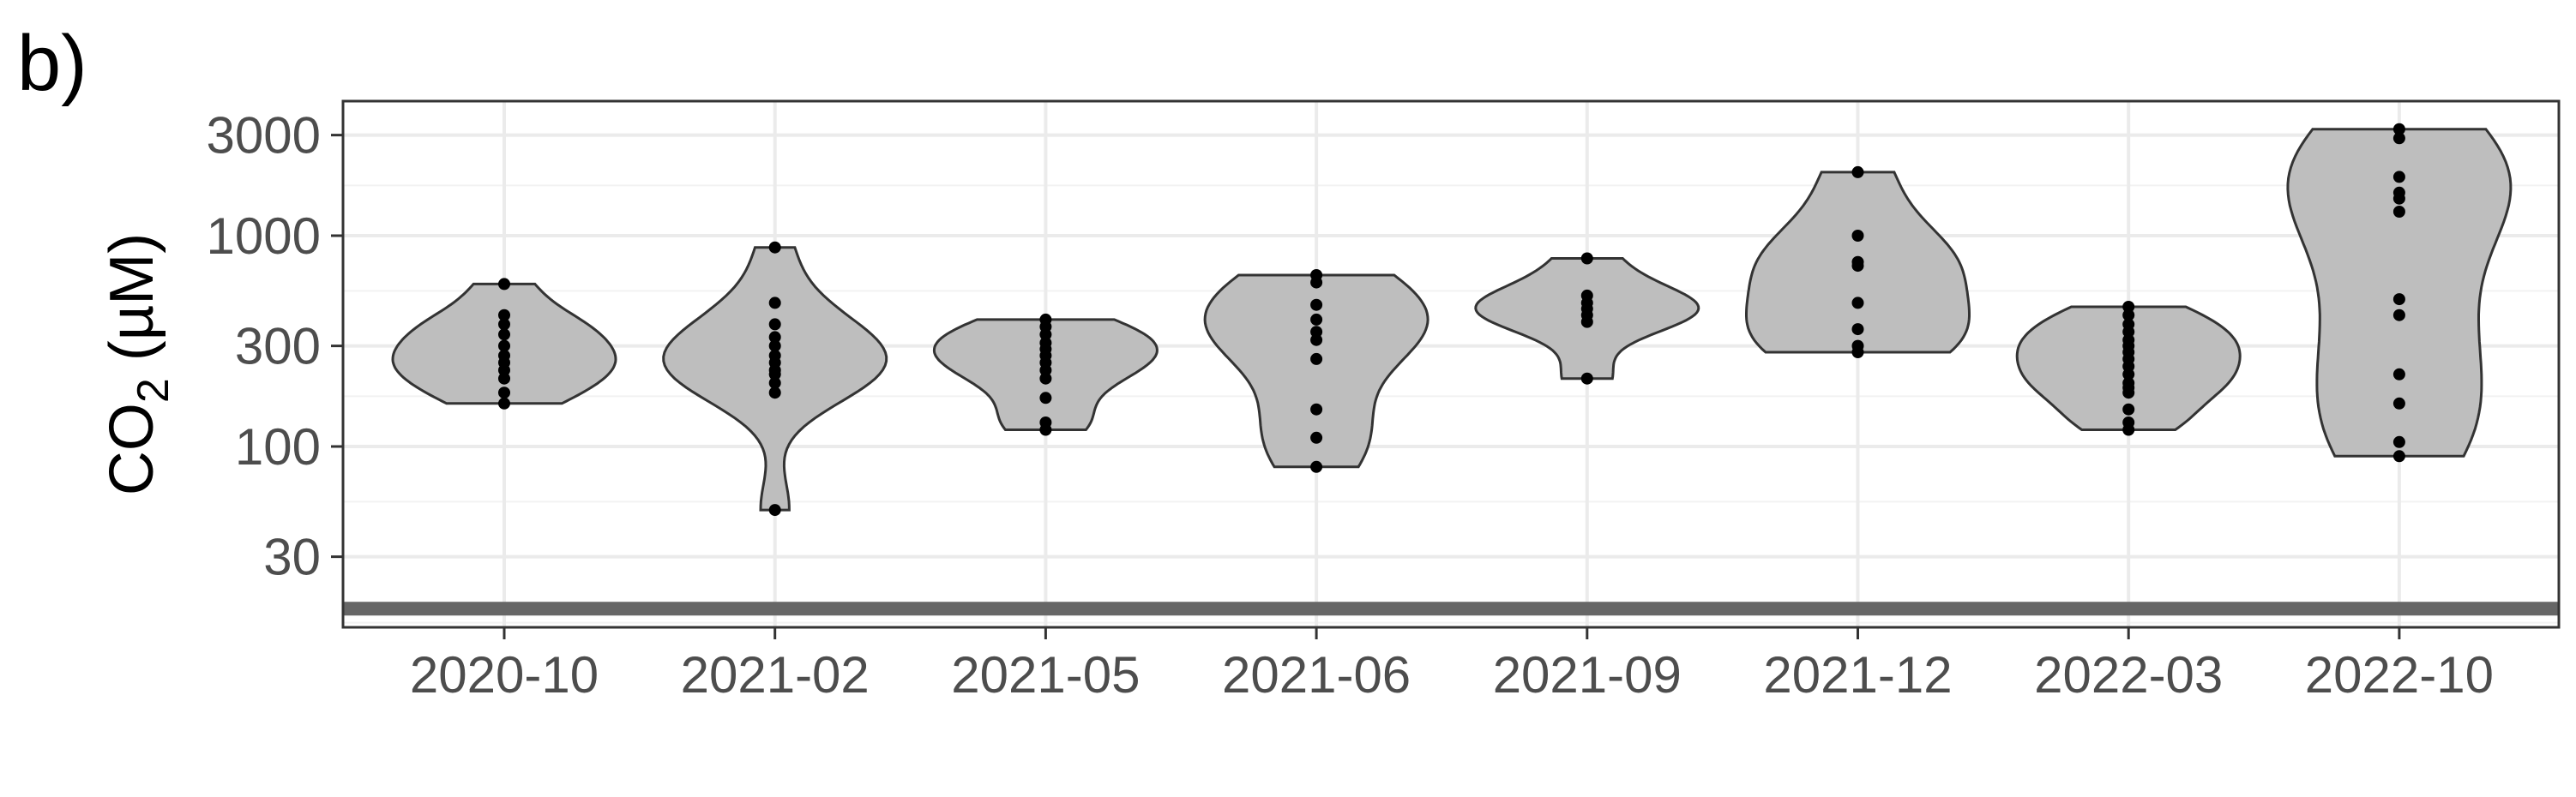 The image size is (2576, 797). I want to click on y-axis-title-main: CO, so click(132, 449).